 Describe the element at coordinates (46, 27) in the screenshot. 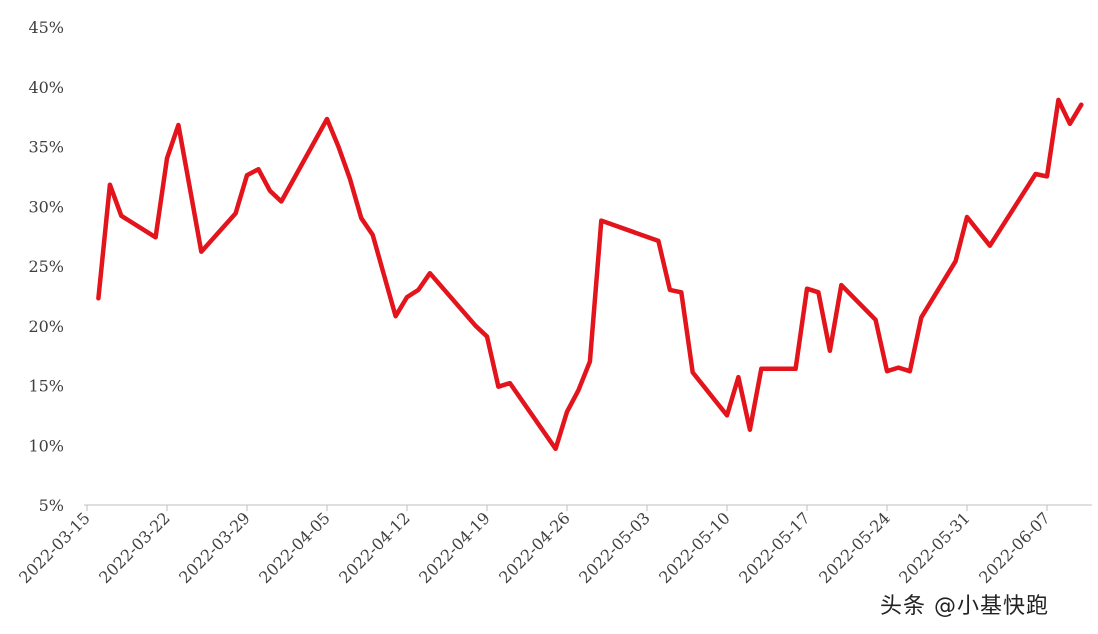

I see `y-tick-label: 45%` at that location.